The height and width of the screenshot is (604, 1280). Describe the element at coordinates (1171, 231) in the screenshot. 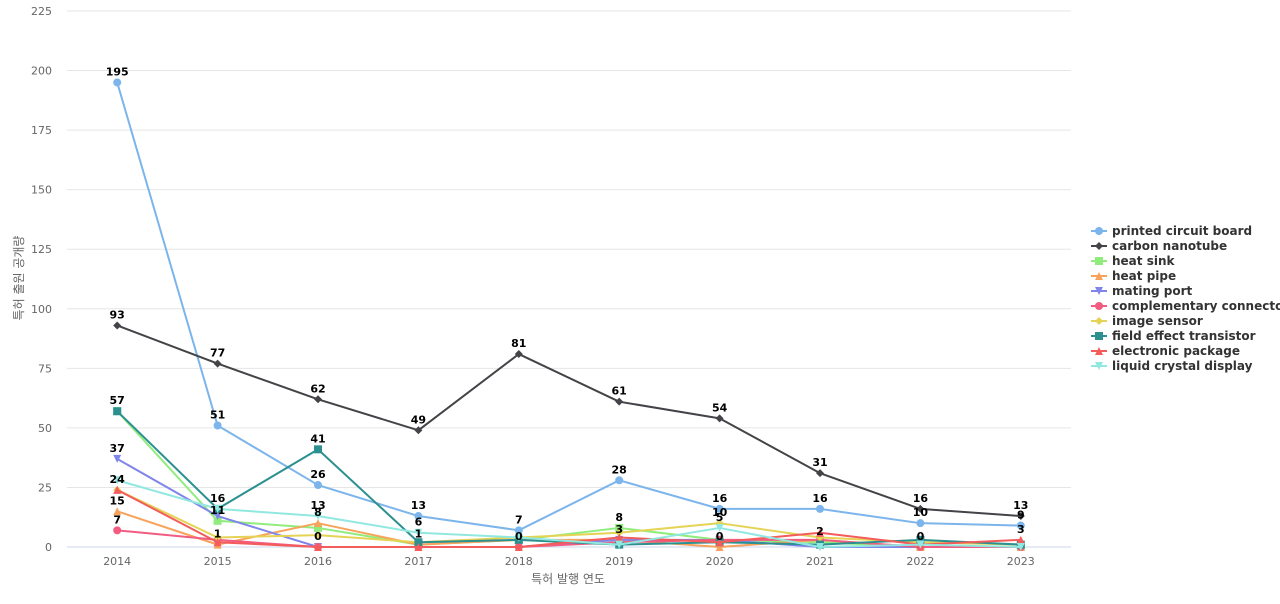

I see `legend-item: printed circuit board` at that location.